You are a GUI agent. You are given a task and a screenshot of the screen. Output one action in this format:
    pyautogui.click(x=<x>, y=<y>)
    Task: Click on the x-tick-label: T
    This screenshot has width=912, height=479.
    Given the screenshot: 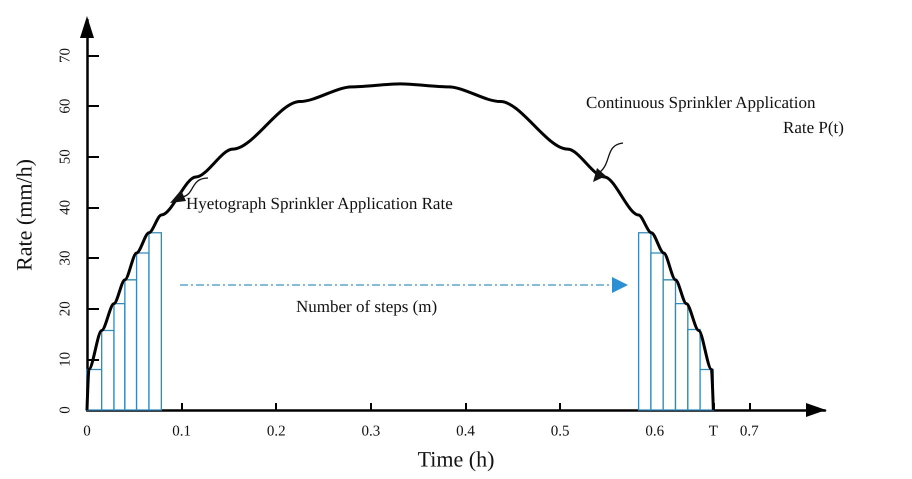 What is the action you would take?
    pyautogui.click(x=713, y=432)
    